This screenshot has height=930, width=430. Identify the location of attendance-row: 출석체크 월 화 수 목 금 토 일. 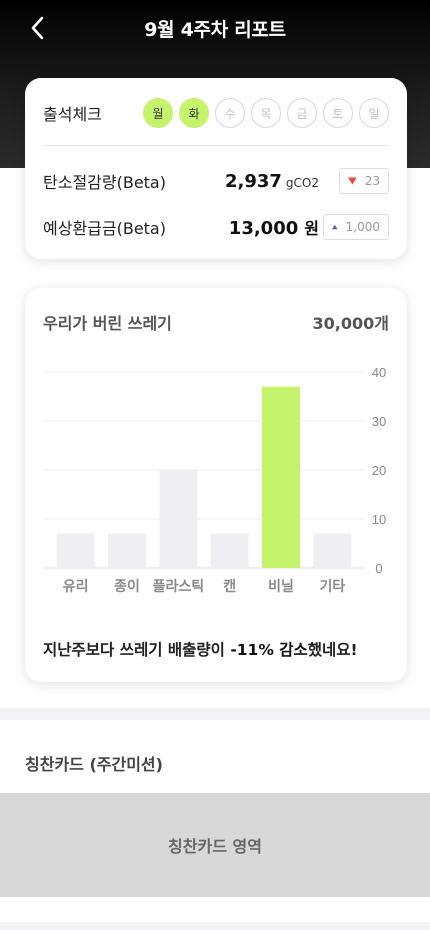
(216, 113).